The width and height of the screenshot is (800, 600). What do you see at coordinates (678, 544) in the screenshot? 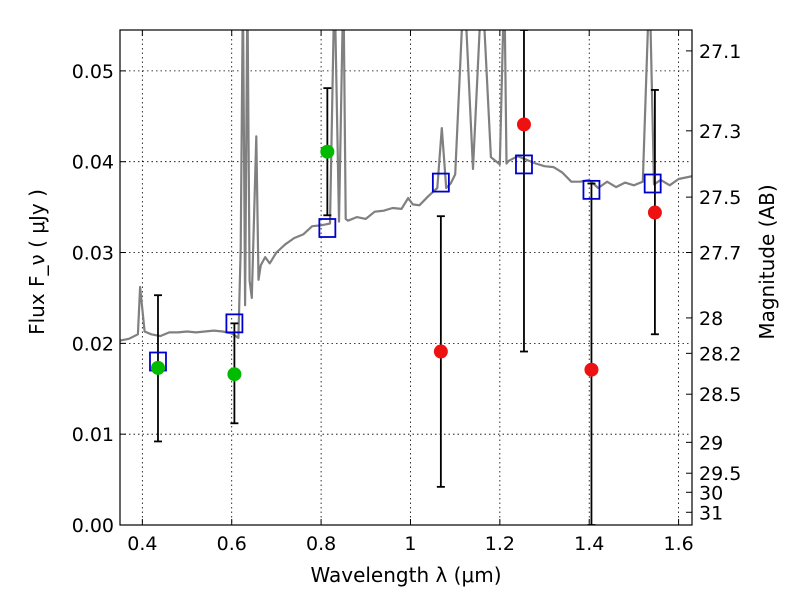
I see `x-tick-label: 1.6` at bounding box center [678, 544].